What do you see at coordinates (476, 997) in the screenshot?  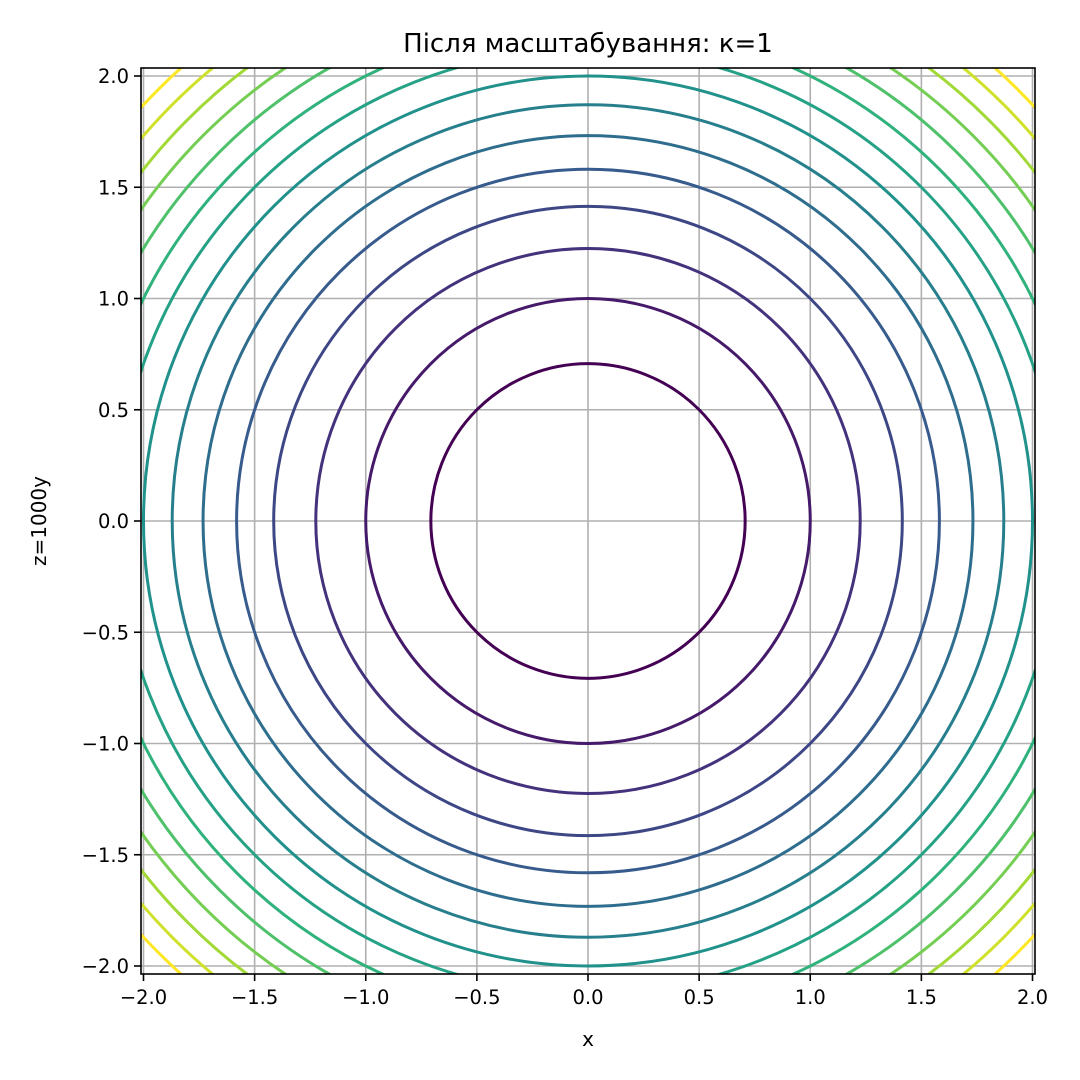 I see `x-tick-label: −0.5` at bounding box center [476, 997].